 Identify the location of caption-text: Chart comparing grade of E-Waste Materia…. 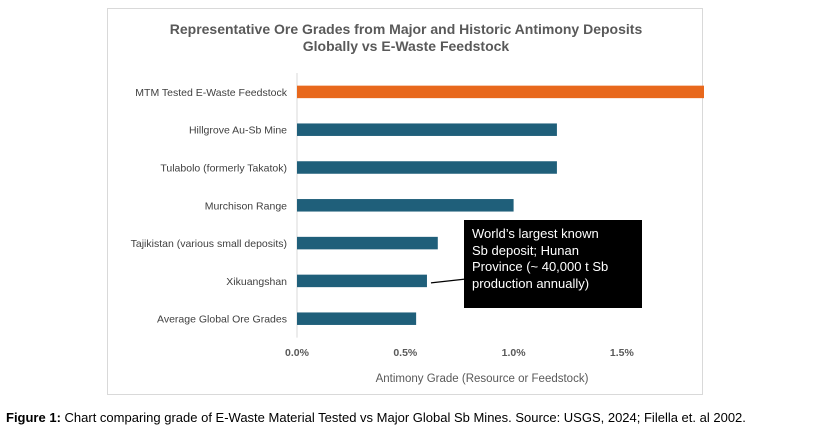
(403, 417).